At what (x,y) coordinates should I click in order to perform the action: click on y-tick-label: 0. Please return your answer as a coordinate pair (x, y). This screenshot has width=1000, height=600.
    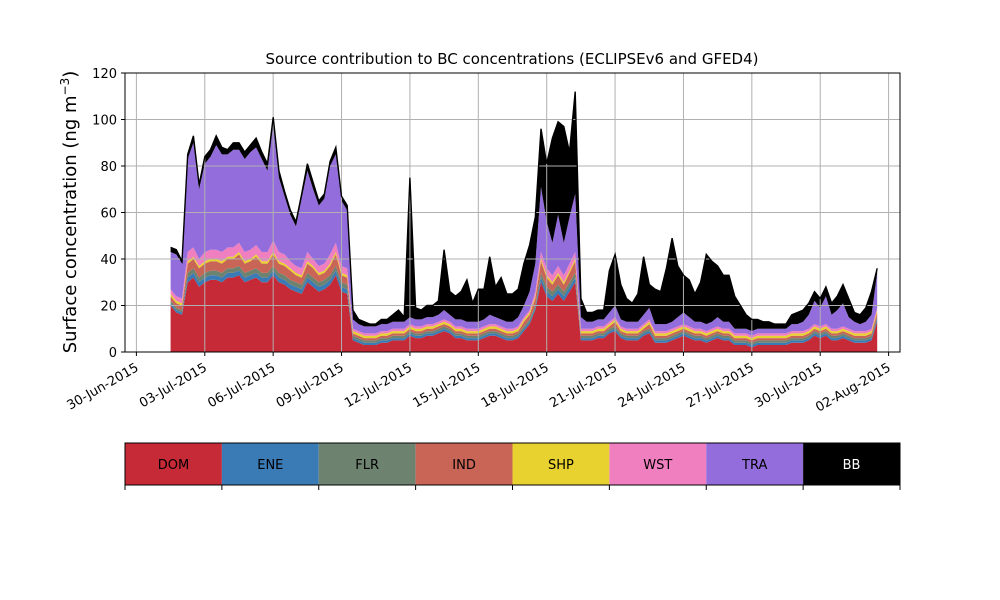
    Looking at the image, I should click on (113, 353).